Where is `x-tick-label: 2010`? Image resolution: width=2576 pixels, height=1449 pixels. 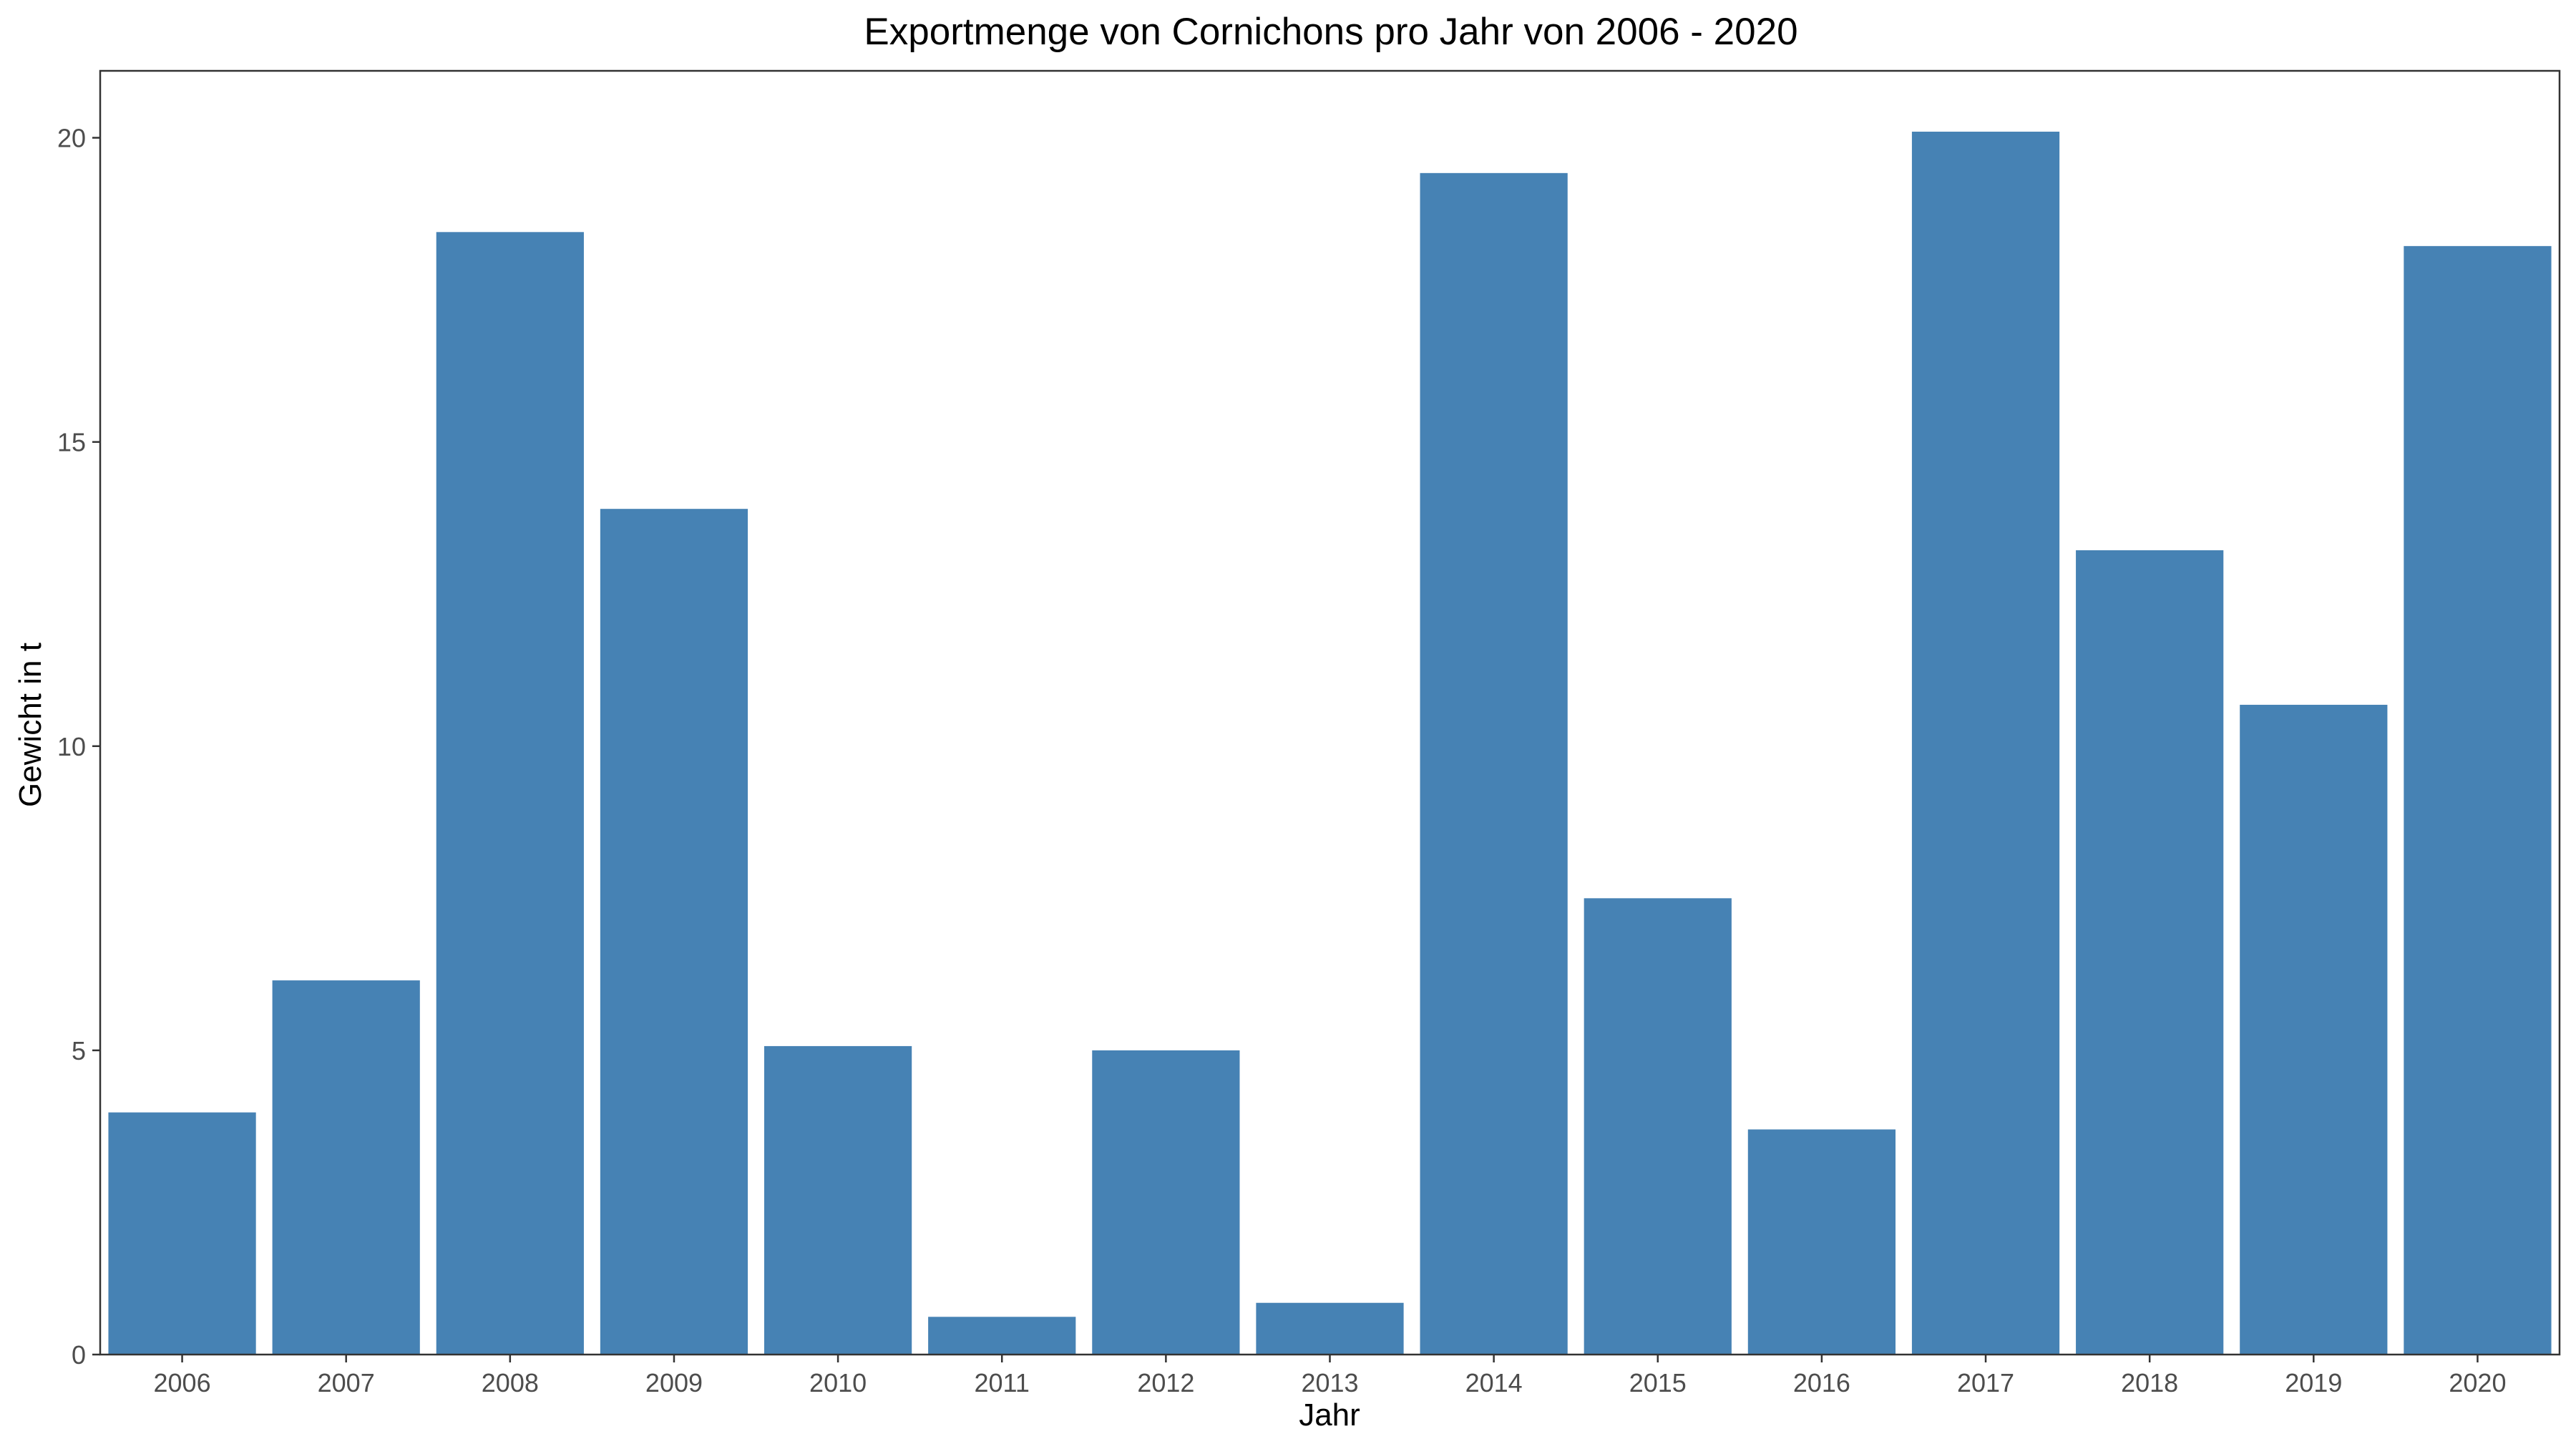 x-tick-label: 2010 is located at coordinates (838, 1382).